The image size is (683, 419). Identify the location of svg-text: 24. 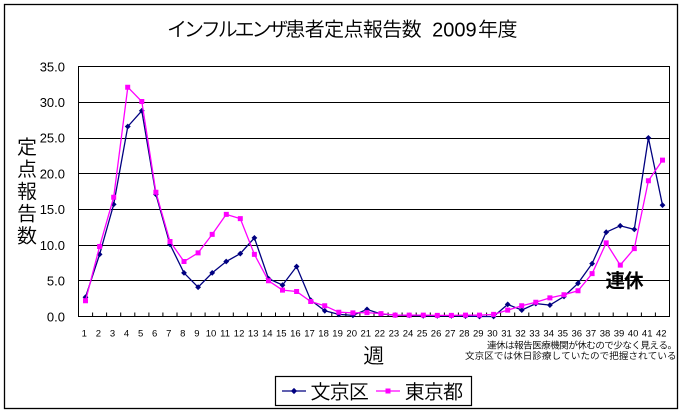
(408, 333).